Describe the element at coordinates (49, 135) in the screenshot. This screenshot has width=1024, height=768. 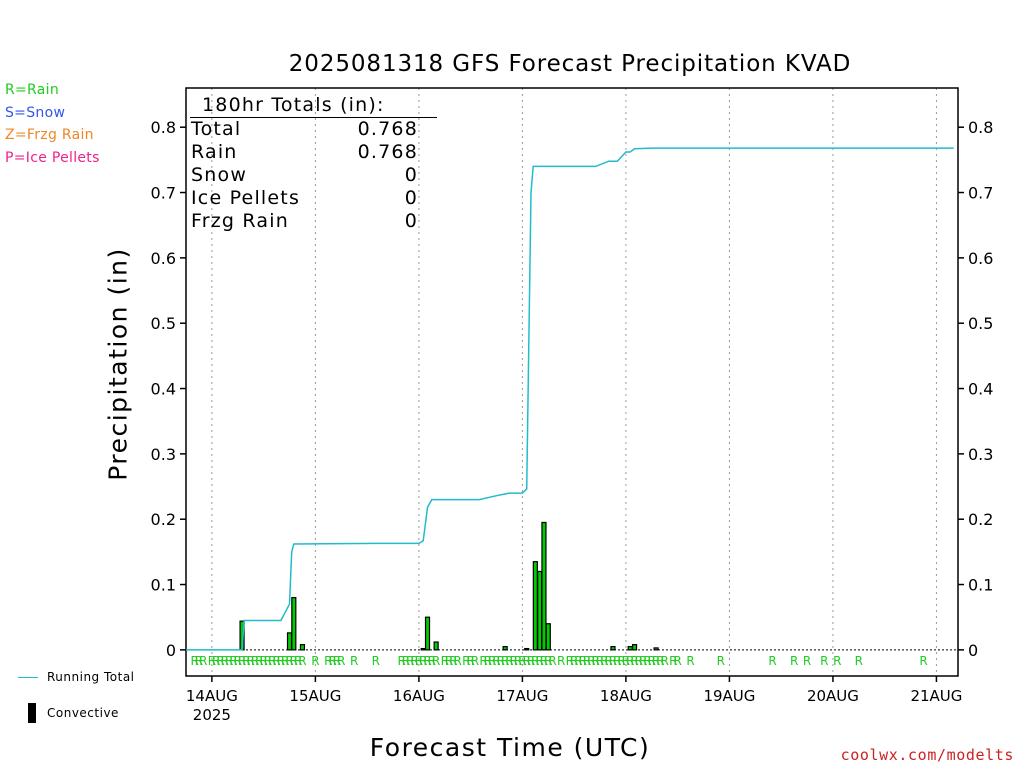
I see `precip-type-legend-item: Z=Frzg Rain` at that location.